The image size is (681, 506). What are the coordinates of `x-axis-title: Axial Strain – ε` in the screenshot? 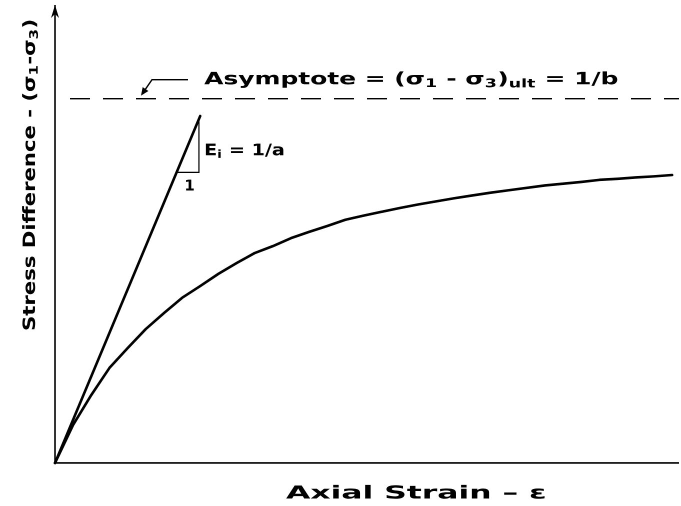 It's located at (415, 491).